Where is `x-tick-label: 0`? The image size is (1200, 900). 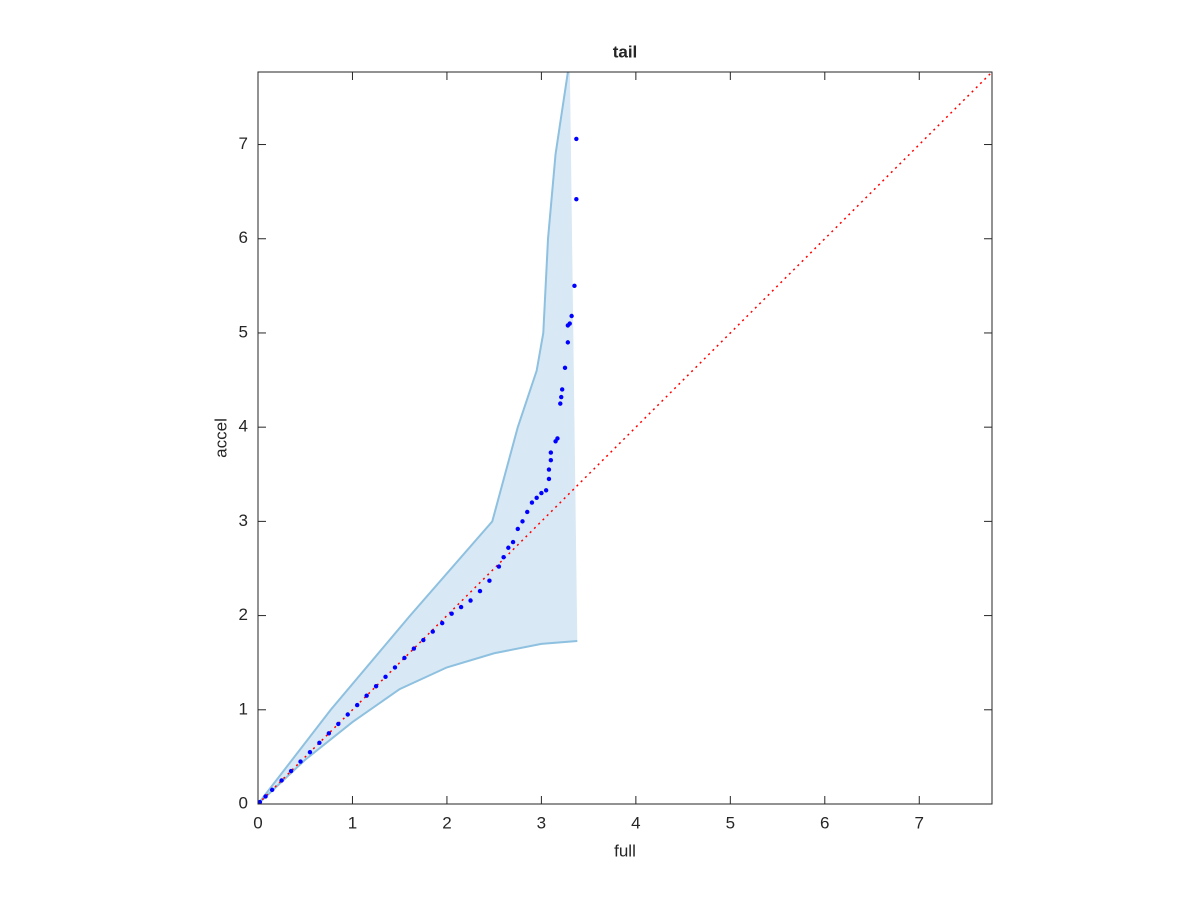 x-tick-label: 0 is located at coordinates (257, 822).